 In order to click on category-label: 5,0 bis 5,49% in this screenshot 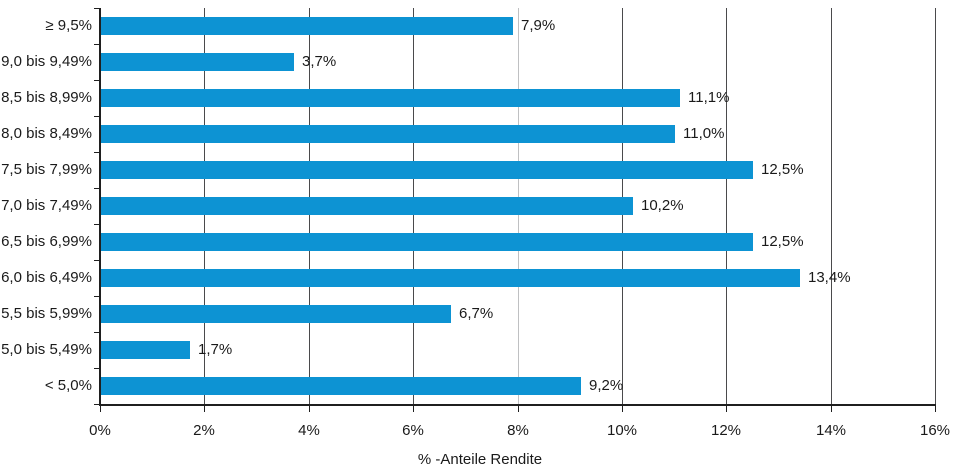, I will do `click(46, 349)`.